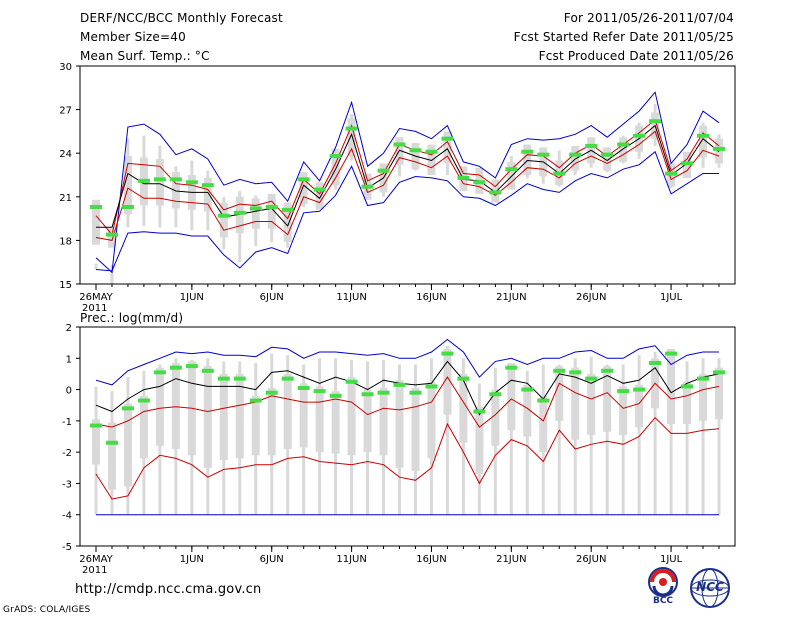 This screenshot has width=800, height=618. What do you see at coordinates (168, 589) in the screenshot?
I see `source-url: http://cmdp.ncc.cma.gov.cn` at bounding box center [168, 589].